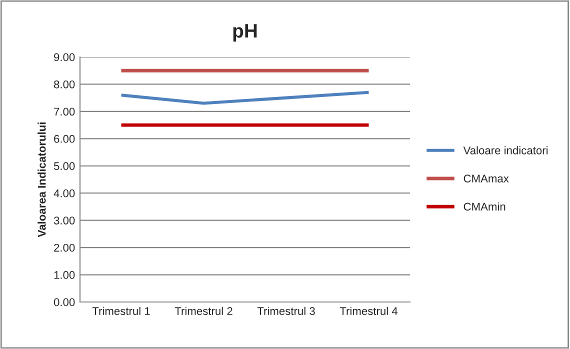 This screenshot has width=570, height=349. I want to click on y-tick-label: 8.00, so click(64, 84).